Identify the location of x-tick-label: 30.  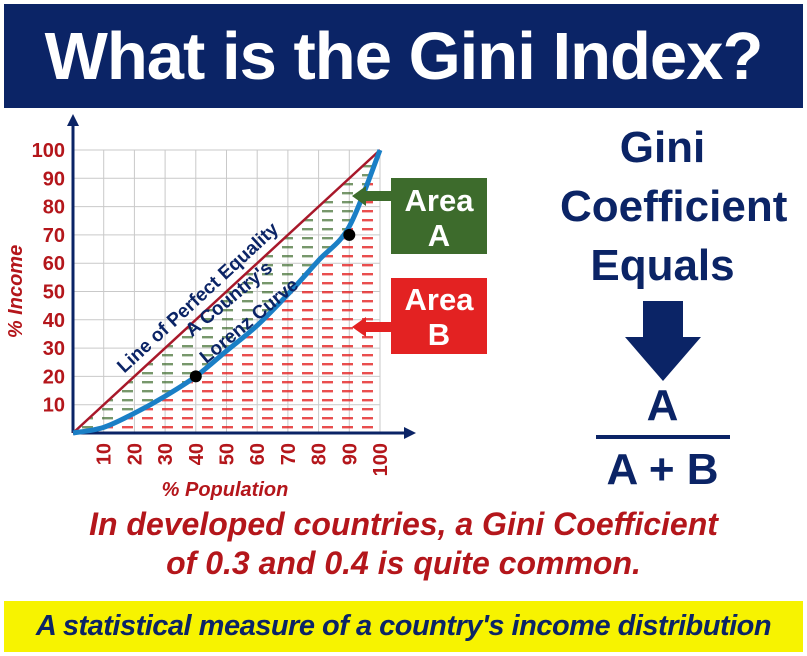
(166, 454).